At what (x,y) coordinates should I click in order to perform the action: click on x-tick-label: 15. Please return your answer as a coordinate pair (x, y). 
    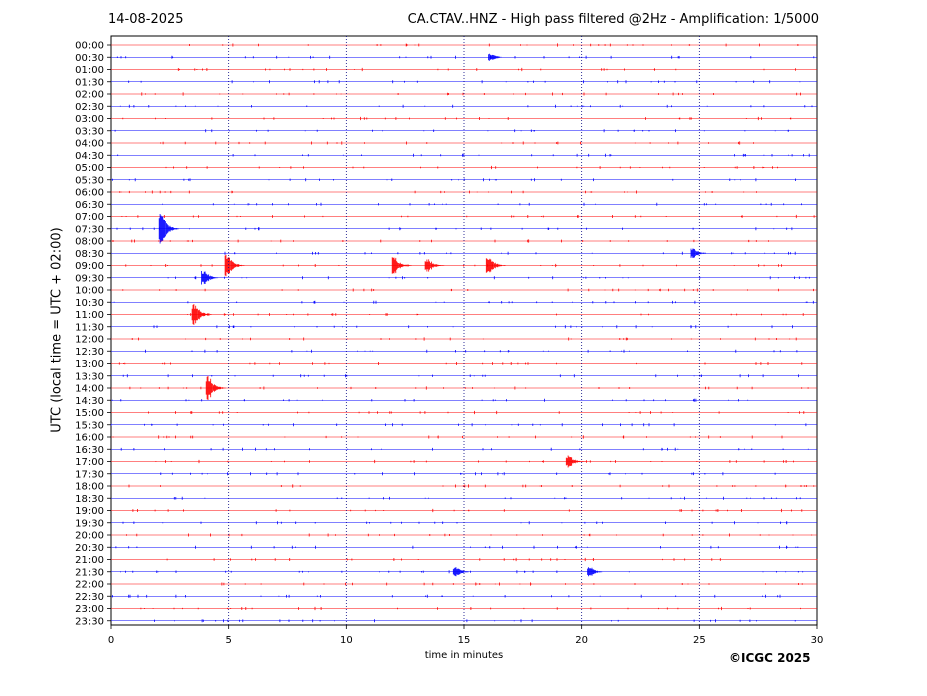
    Looking at the image, I should click on (464, 640).